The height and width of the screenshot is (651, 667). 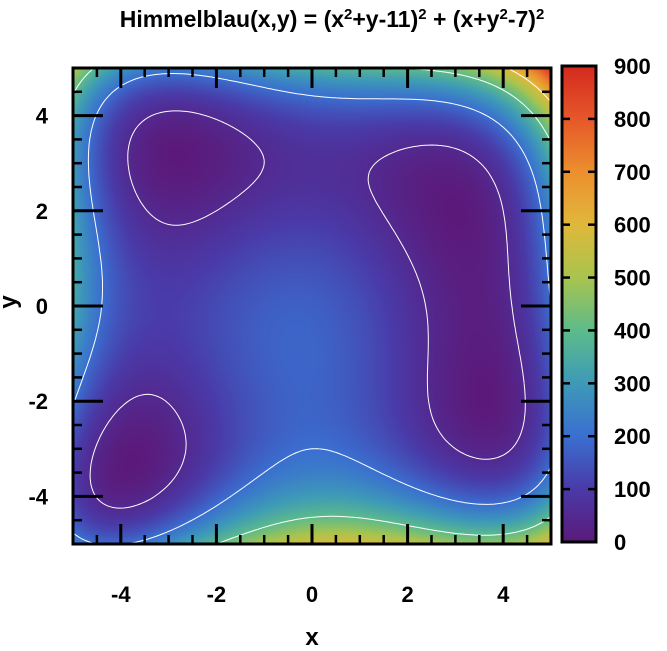 I want to click on x-axis-label: x, so click(x=312, y=637).